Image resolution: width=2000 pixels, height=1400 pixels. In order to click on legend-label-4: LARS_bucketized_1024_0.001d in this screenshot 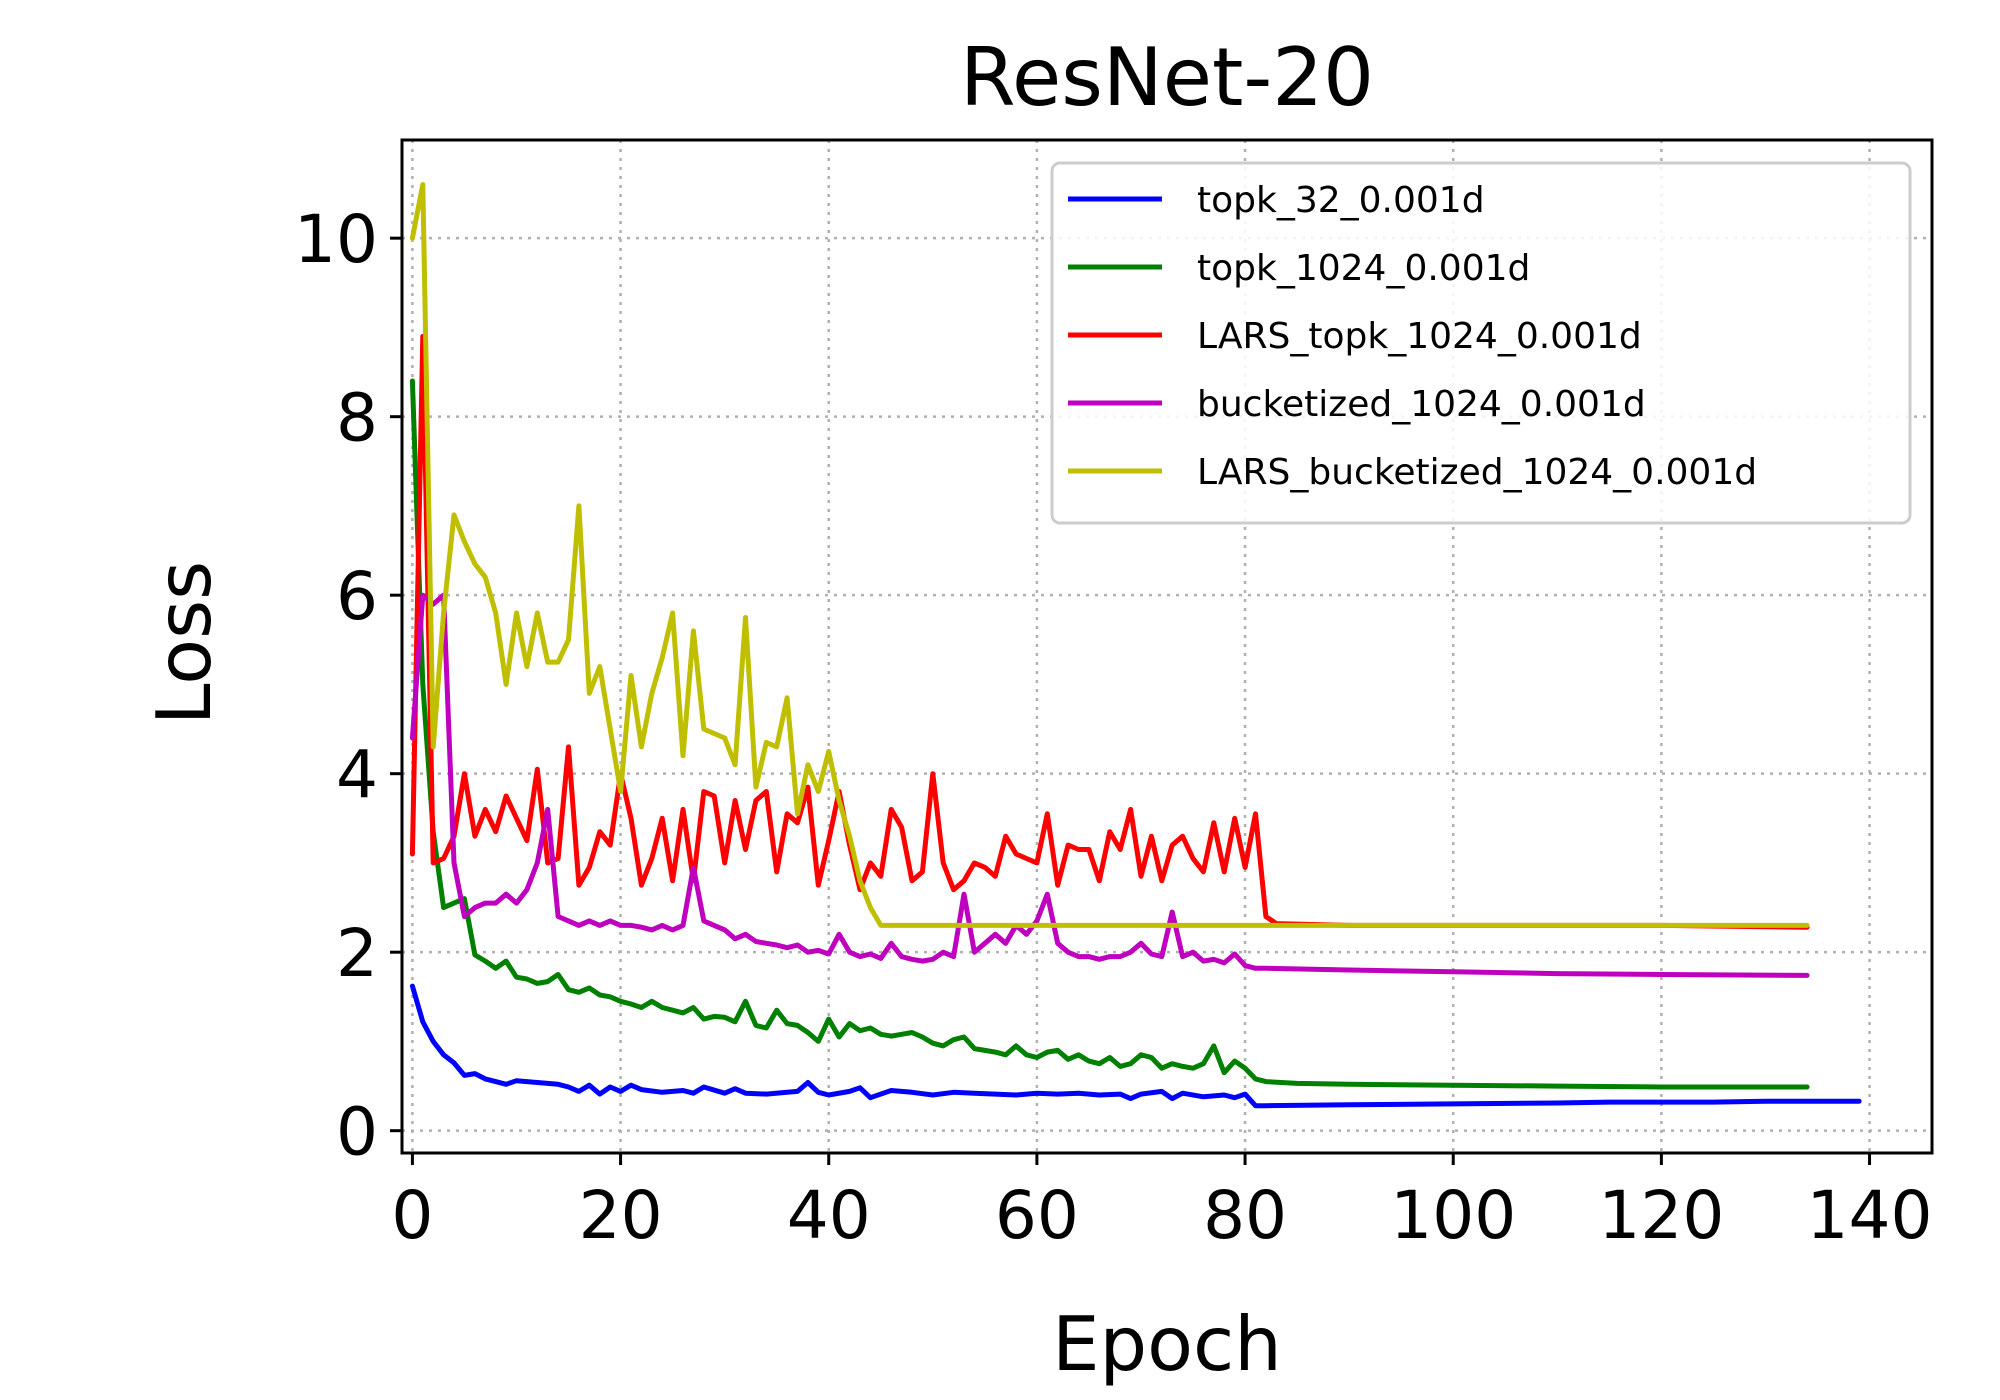, I will do `click(1477, 472)`.